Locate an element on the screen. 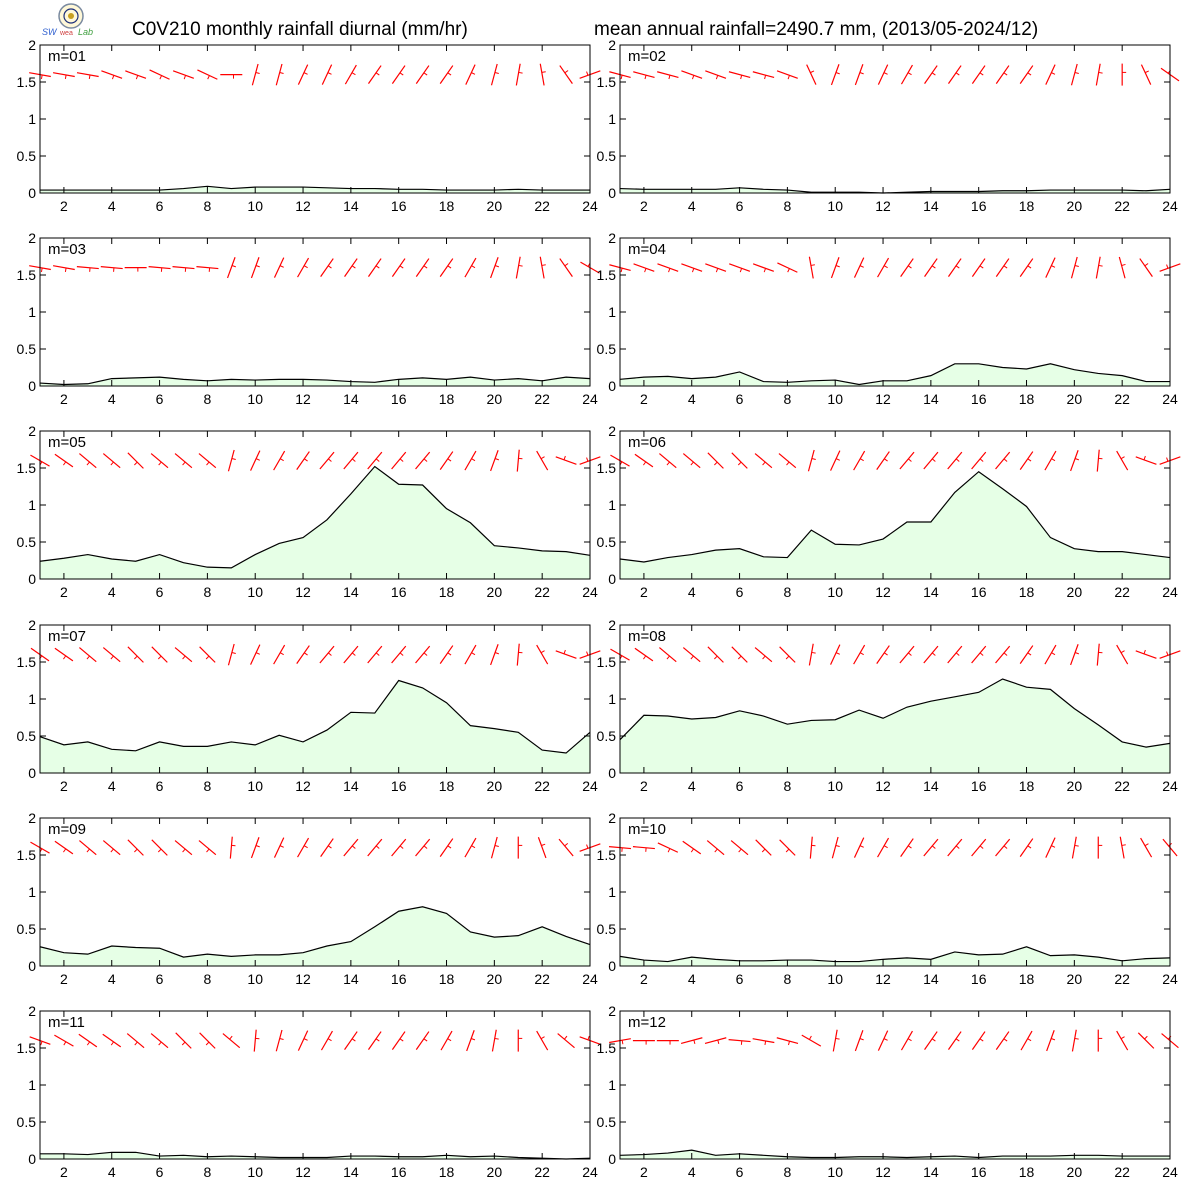 The height and width of the screenshot is (1200, 1200). x-tick-label: 4 is located at coordinates (692, 399).